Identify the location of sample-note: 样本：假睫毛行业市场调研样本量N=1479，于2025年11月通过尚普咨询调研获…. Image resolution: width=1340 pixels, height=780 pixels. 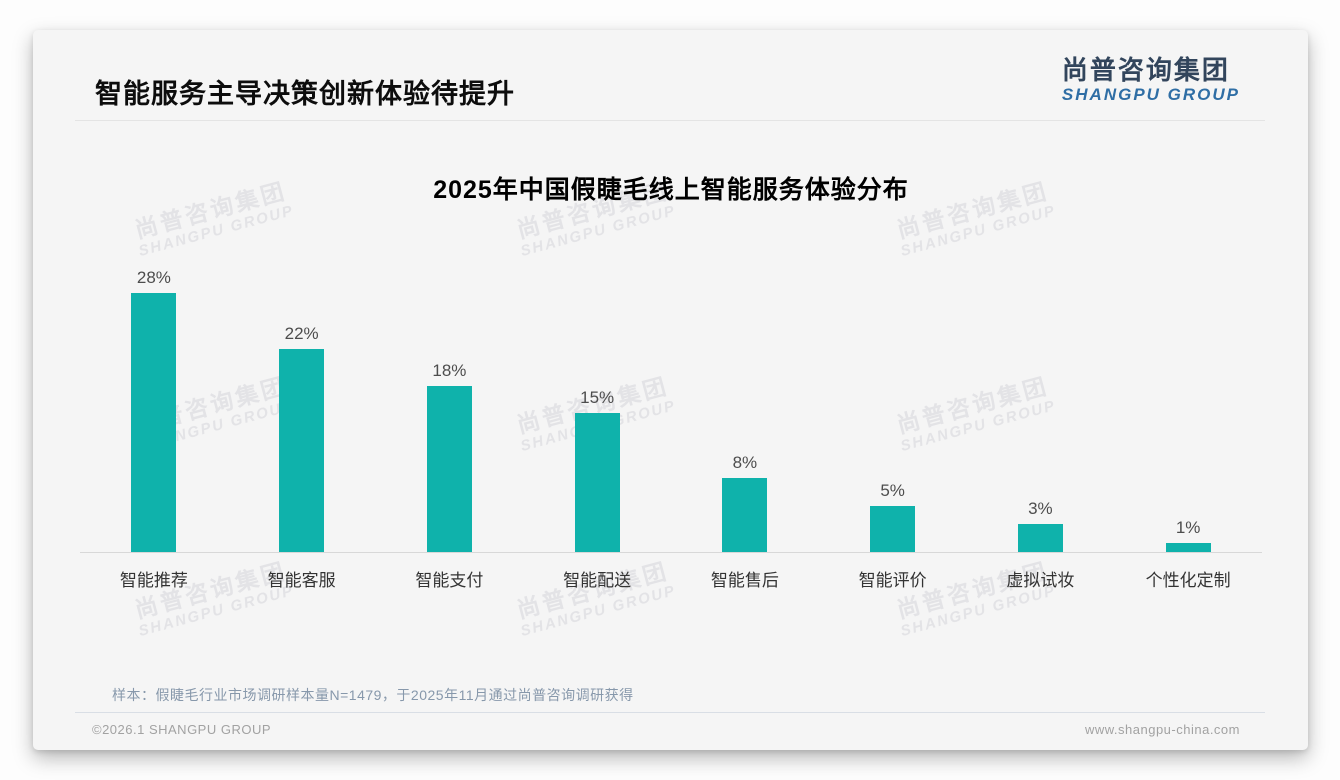
(373, 695).